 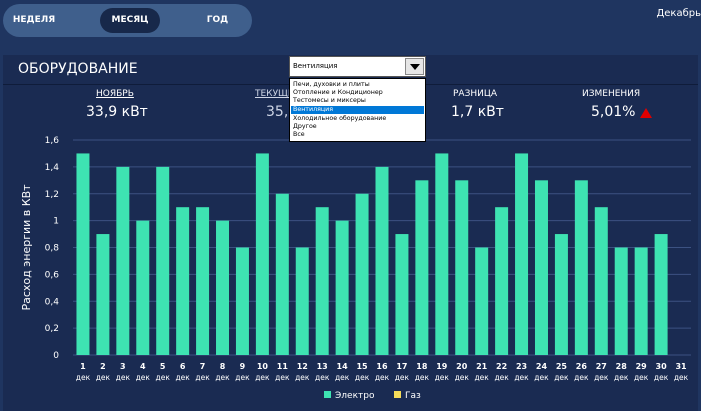 What do you see at coordinates (163, 366) in the screenshot?
I see `x-tick-day: 5` at bounding box center [163, 366].